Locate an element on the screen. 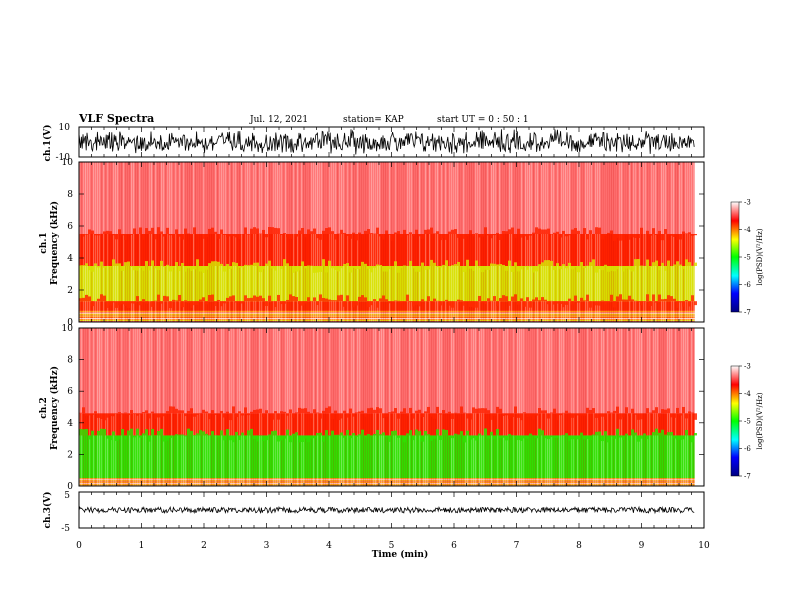 This screenshot has width=792, height=612. ch1-axis-ticks is located at coordinates (391, 142).